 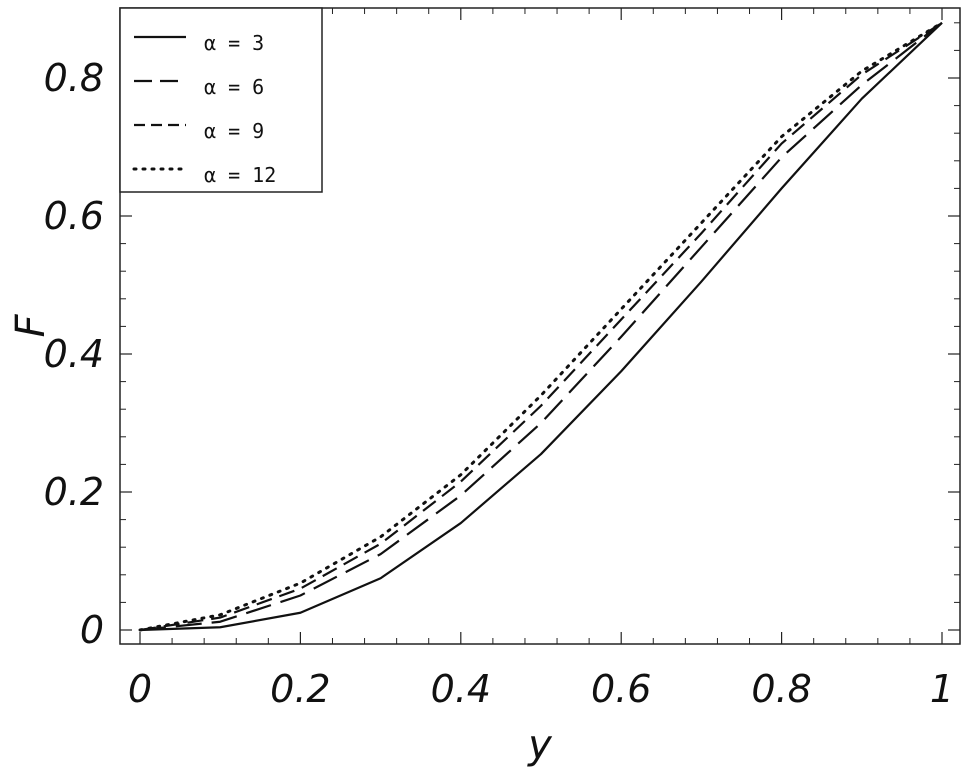 What do you see at coordinates (74, 492) in the screenshot?
I see `y-tick-label: 0.2` at bounding box center [74, 492].